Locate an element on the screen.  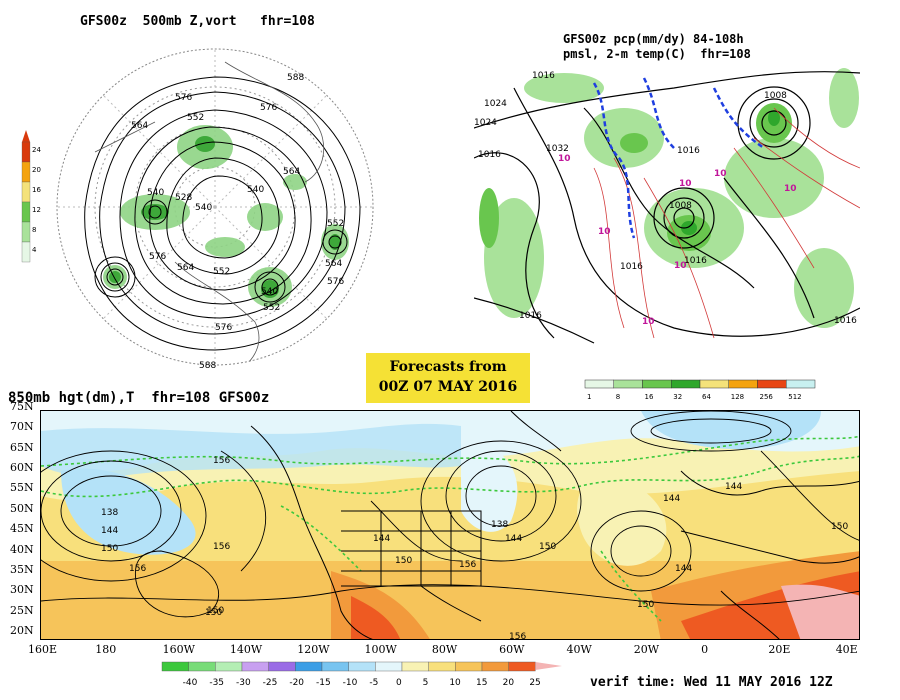
colorbar-tick: -25 is located at coordinates (270, 683).